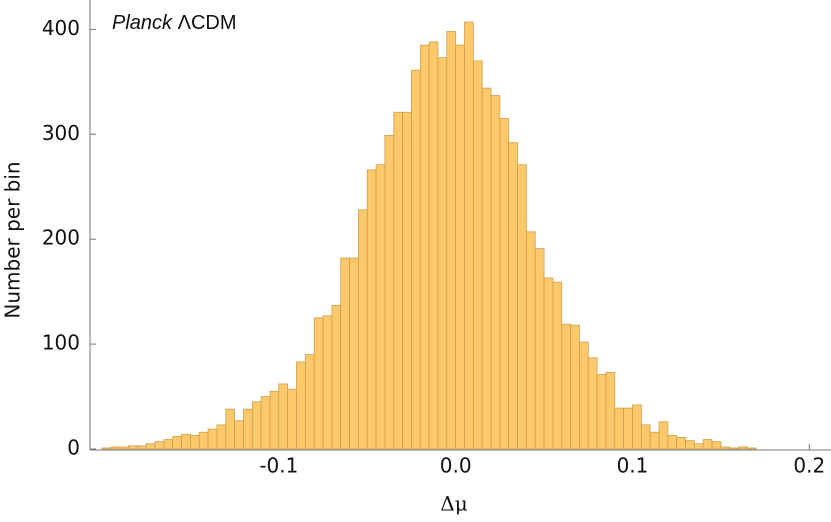  What do you see at coordinates (809, 466) in the screenshot?
I see `x-tick-label: 0.2` at bounding box center [809, 466].